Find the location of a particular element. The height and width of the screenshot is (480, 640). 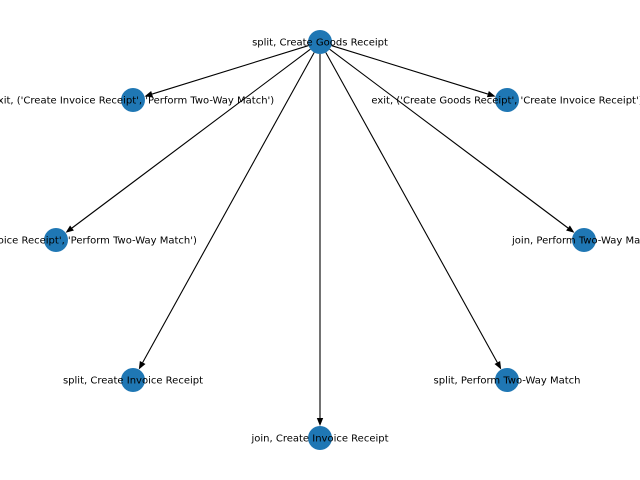

node-label-n7: join, Create Invoice Receipt is located at coordinates (319, 439).